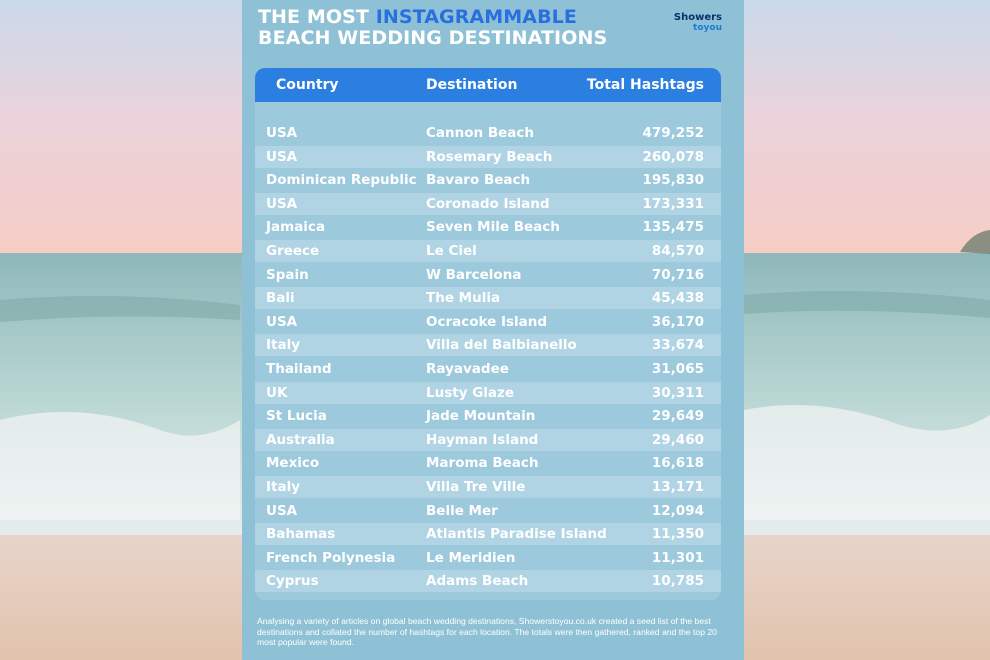 This screenshot has height=660, width=990. What do you see at coordinates (451, 251) in the screenshot?
I see `cell-destination: Le Ciel` at bounding box center [451, 251].